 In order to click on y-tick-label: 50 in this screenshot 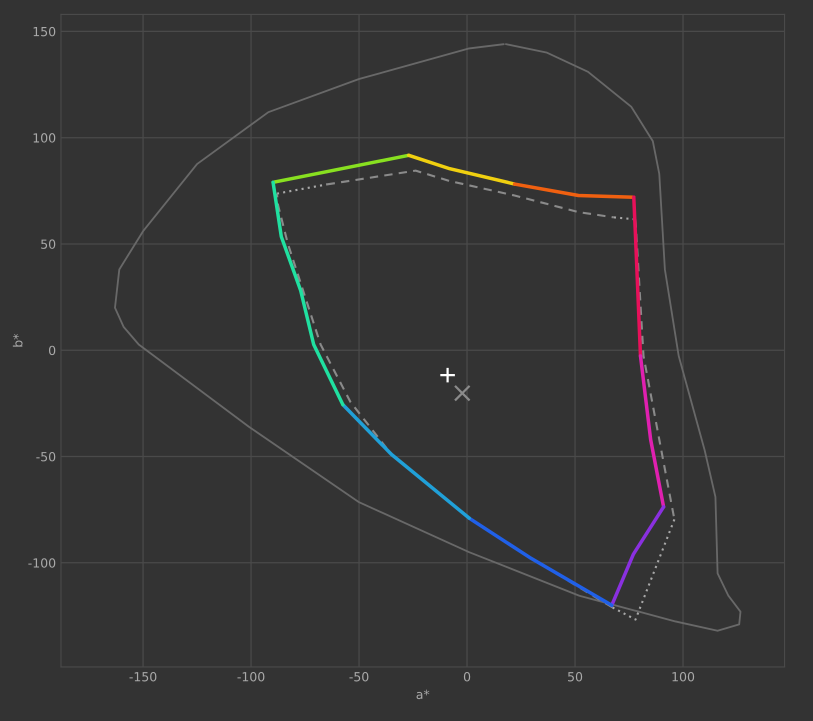, I will do `click(48, 244)`.